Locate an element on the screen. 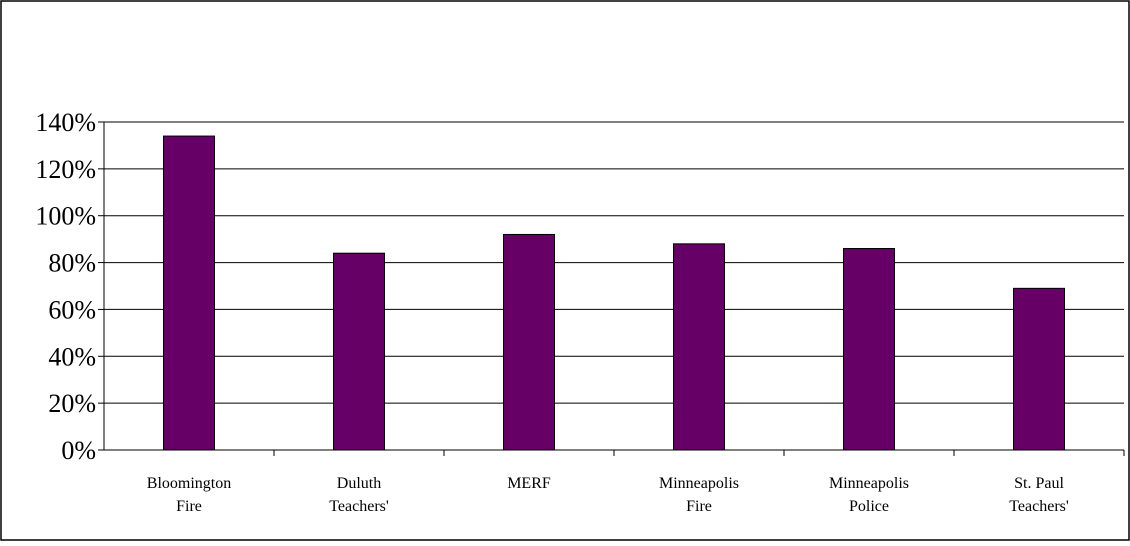  y-tick-label: 60% is located at coordinates (72, 309).